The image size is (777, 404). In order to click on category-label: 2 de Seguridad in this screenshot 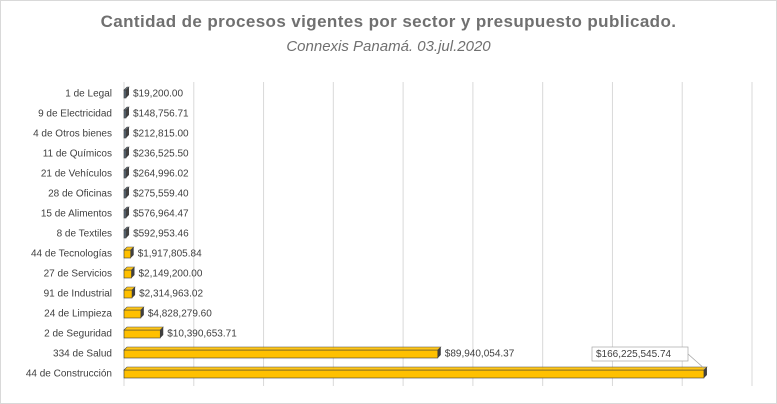, I will do `click(78, 334)`.